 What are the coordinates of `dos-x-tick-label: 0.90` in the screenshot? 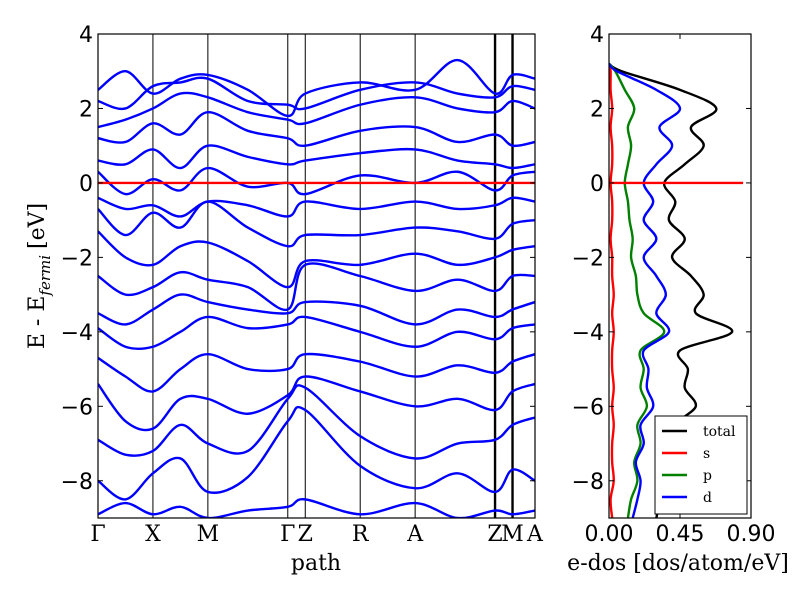 It's located at (751, 534).